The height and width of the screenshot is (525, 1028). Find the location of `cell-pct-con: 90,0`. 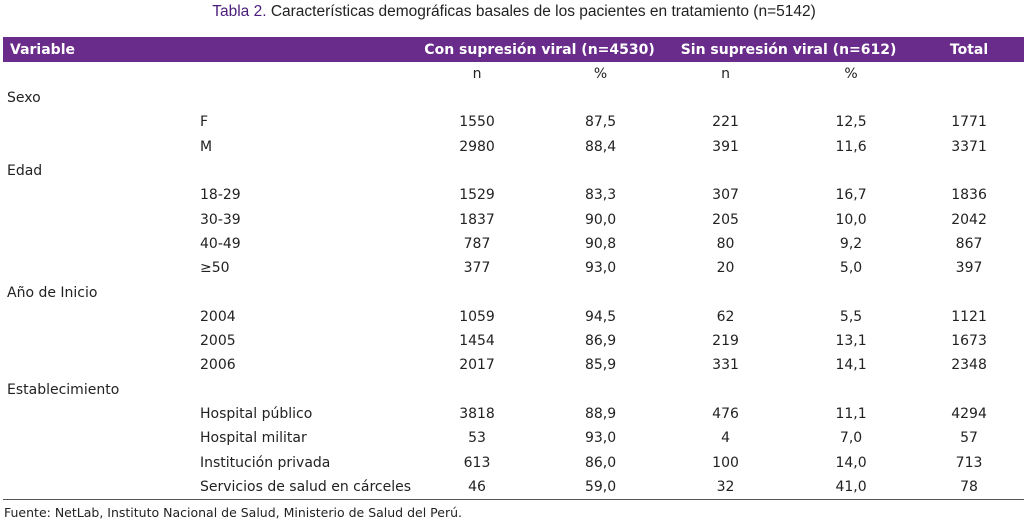

cell-pct-con: 90,0 is located at coordinates (600, 219).